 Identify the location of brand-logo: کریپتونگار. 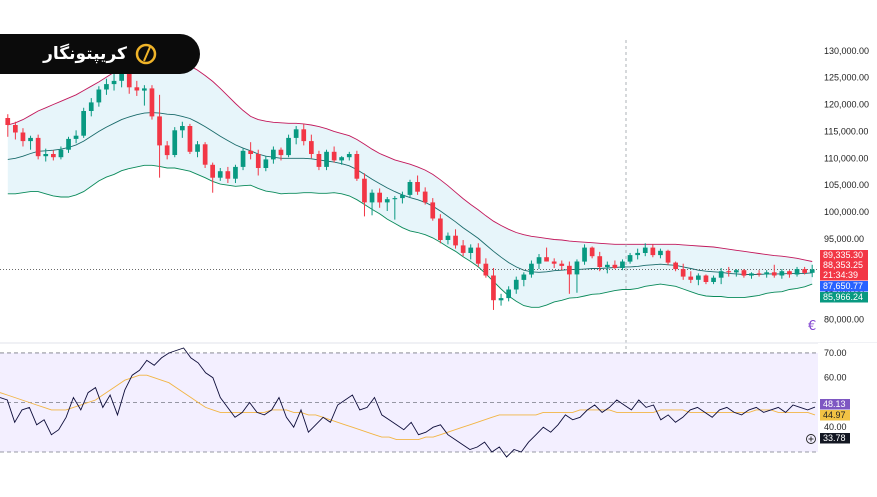
(100, 54).